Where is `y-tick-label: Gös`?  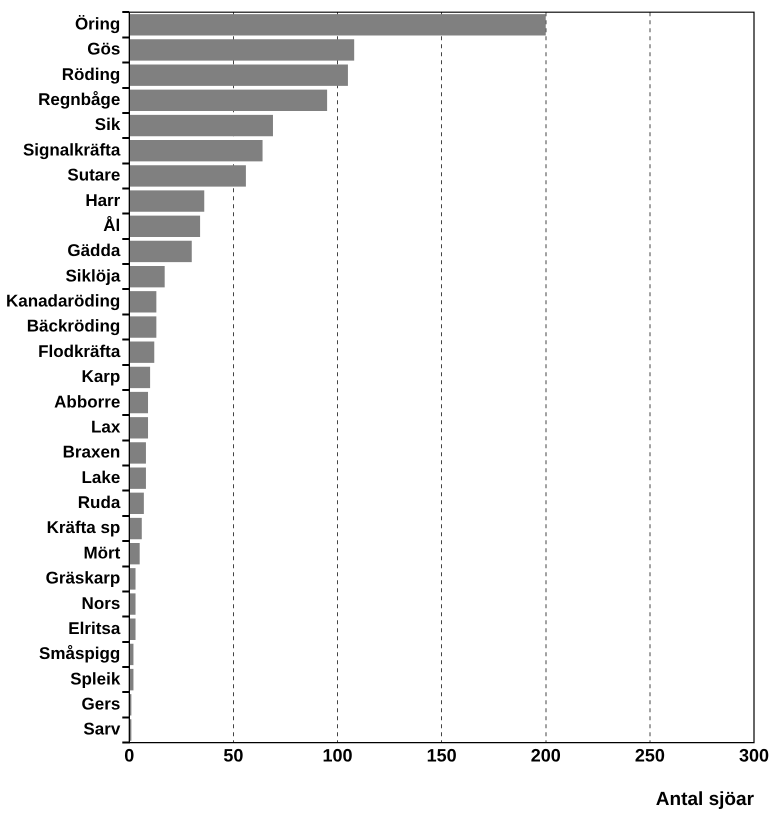 y-tick-label: Gös is located at coordinates (103, 49).